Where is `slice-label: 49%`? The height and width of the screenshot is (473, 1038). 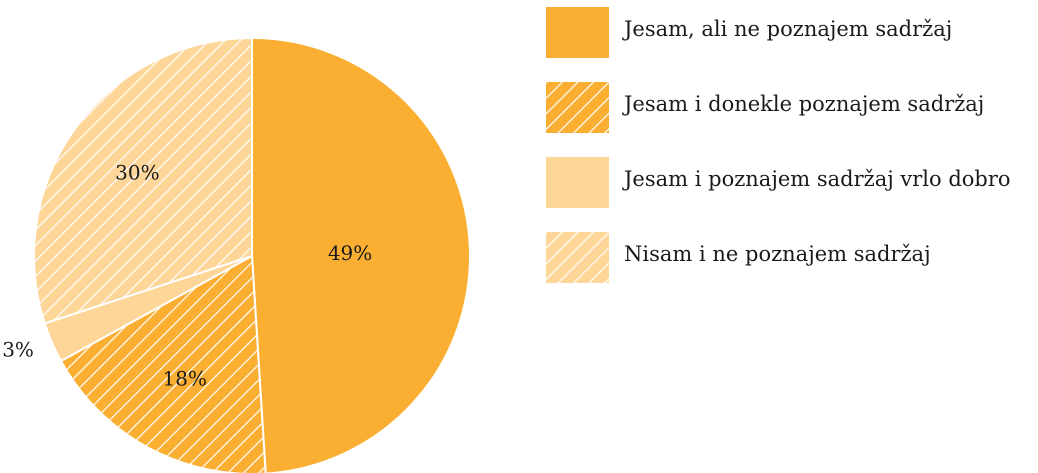 slice-label: 49% is located at coordinates (350, 253).